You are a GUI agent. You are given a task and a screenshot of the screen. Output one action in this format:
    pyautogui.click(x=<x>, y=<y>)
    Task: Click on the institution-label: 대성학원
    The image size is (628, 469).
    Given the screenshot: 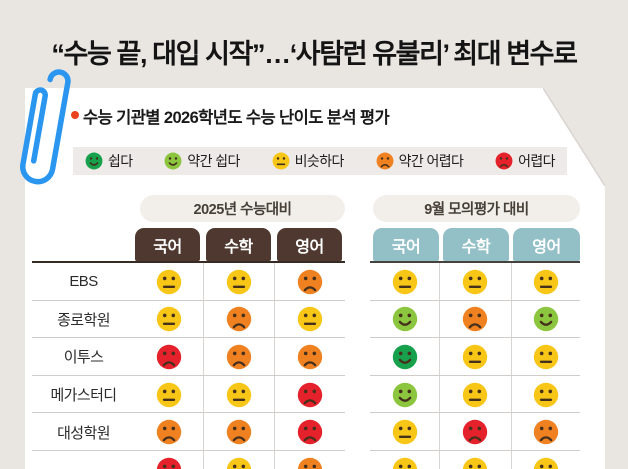 What is the action you would take?
    pyautogui.click(x=83, y=433)
    